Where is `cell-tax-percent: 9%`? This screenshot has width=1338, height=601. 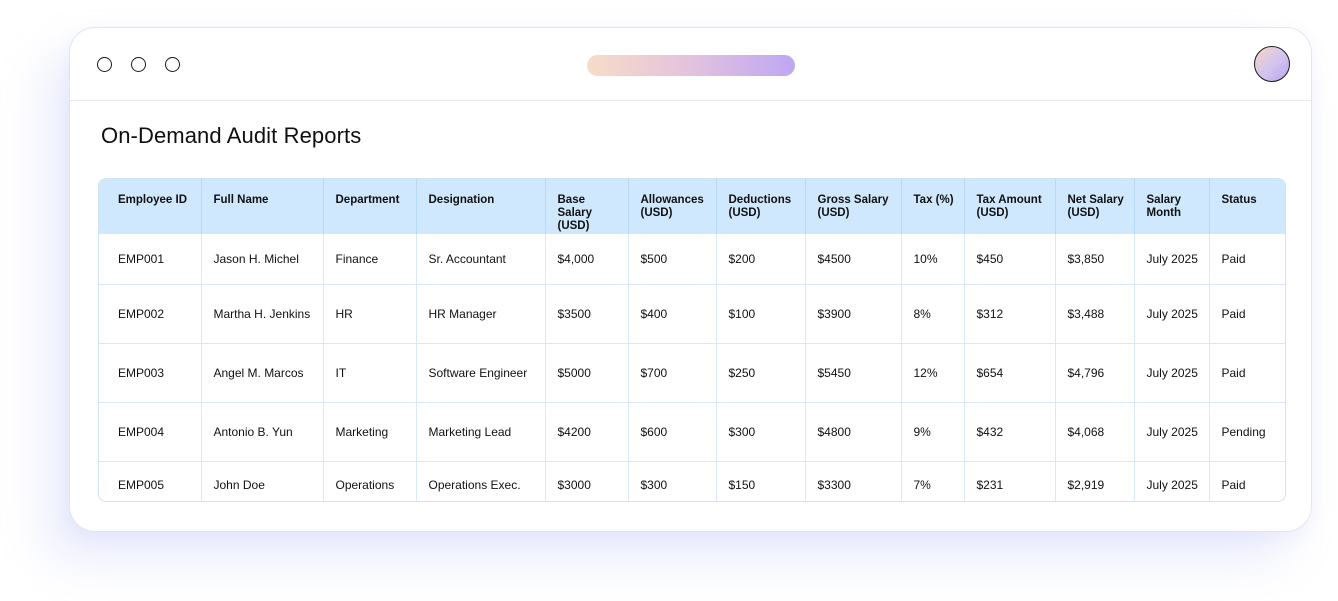
cell-tax-percent: 9% is located at coordinates (933, 432).